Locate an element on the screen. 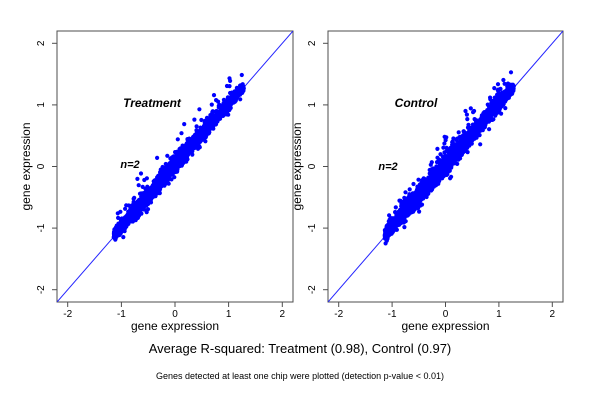  control-y-tick-label: 0 is located at coordinates (312, 166).